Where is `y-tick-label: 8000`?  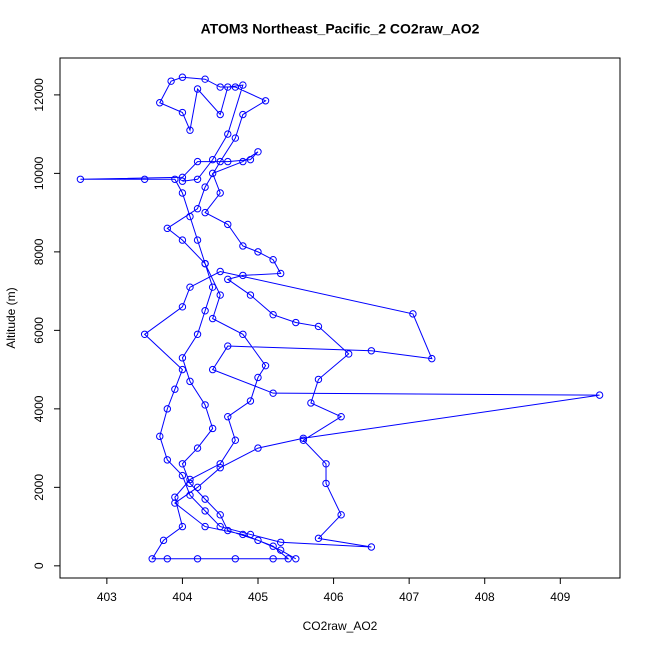 y-tick-label: 8000 is located at coordinates (39, 251).